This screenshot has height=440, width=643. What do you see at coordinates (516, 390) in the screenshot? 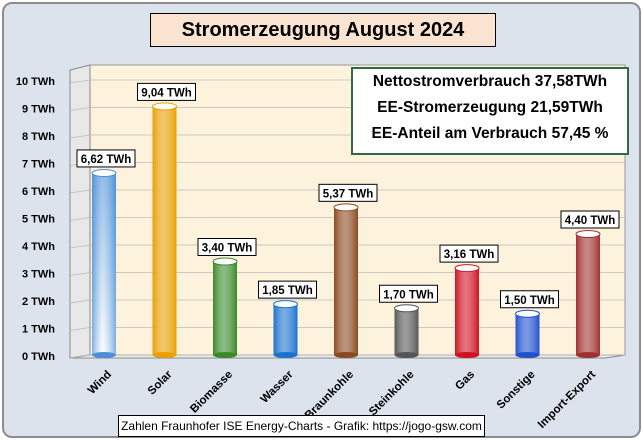
I see `x-tick-label: Sonstige` at bounding box center [516, 390].